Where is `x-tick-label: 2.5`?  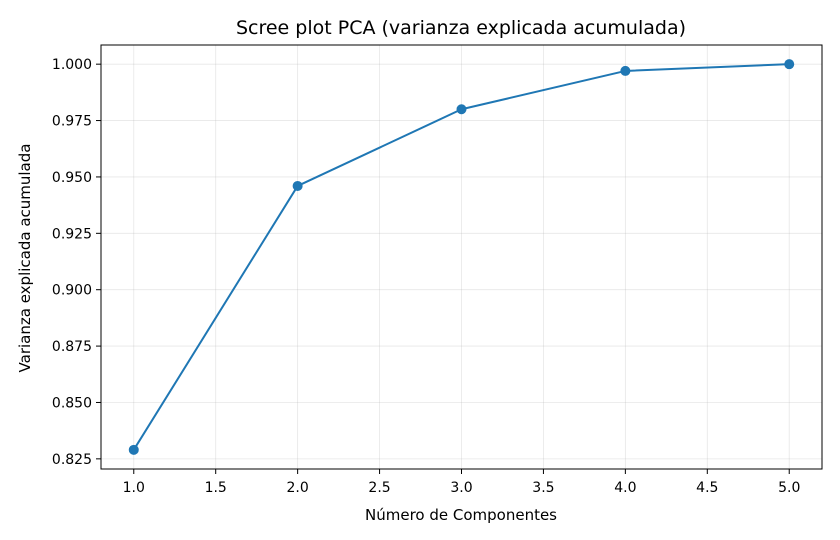
x-tick-label: 2.5 is located at coordinates (379, 488).